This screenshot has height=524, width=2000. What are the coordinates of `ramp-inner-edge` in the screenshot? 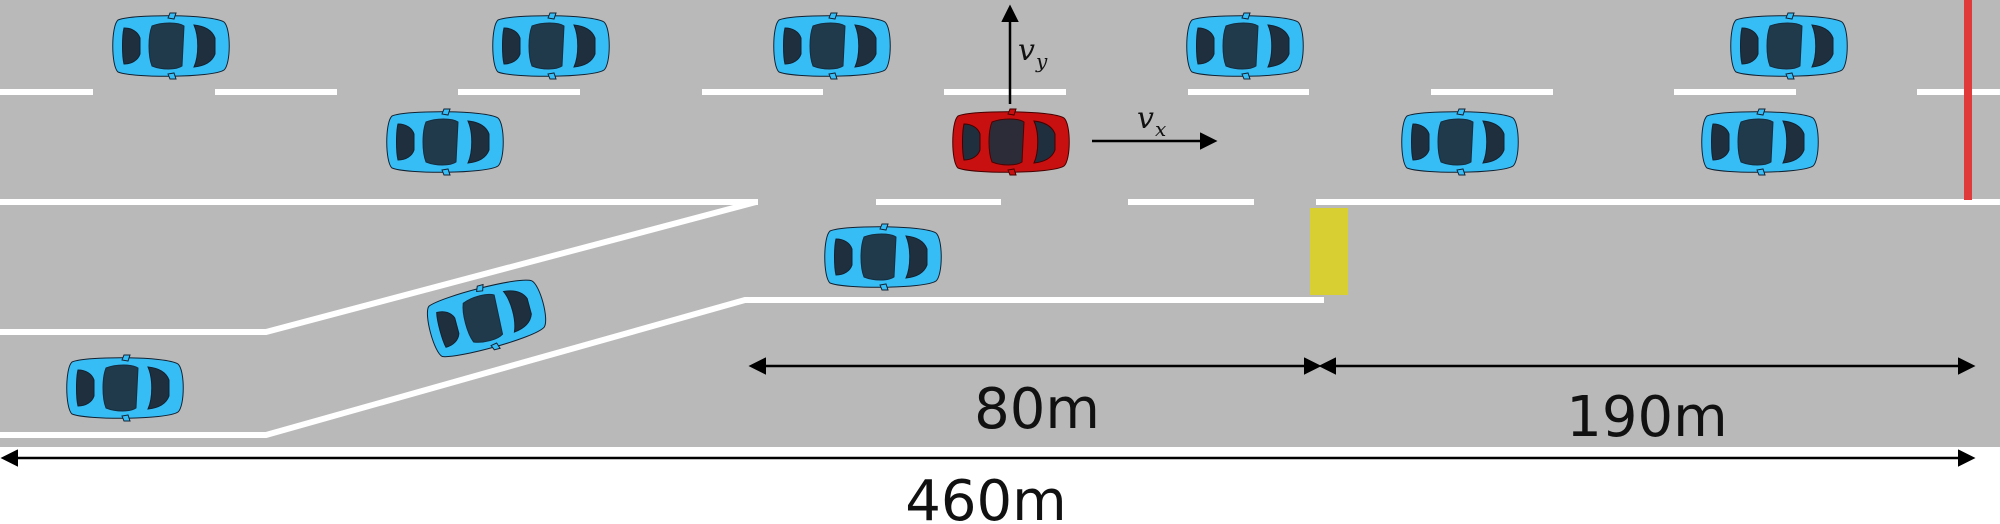 It's located at (378, 267).